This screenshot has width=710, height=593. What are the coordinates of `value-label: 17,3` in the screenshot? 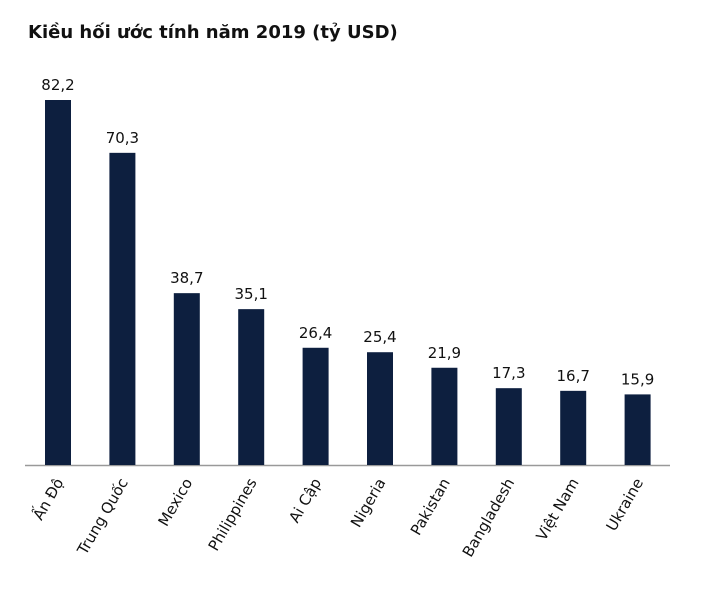 It's located at (508, 373).